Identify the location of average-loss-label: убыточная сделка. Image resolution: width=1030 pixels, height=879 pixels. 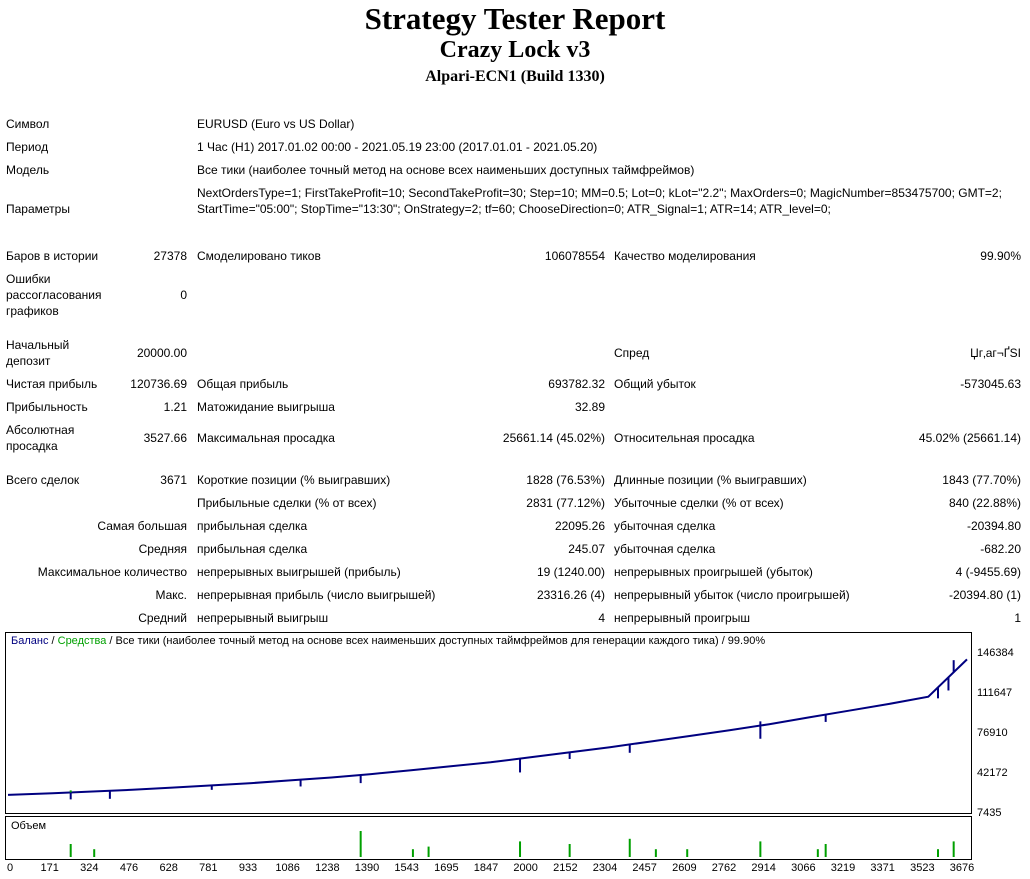
(665, 549).